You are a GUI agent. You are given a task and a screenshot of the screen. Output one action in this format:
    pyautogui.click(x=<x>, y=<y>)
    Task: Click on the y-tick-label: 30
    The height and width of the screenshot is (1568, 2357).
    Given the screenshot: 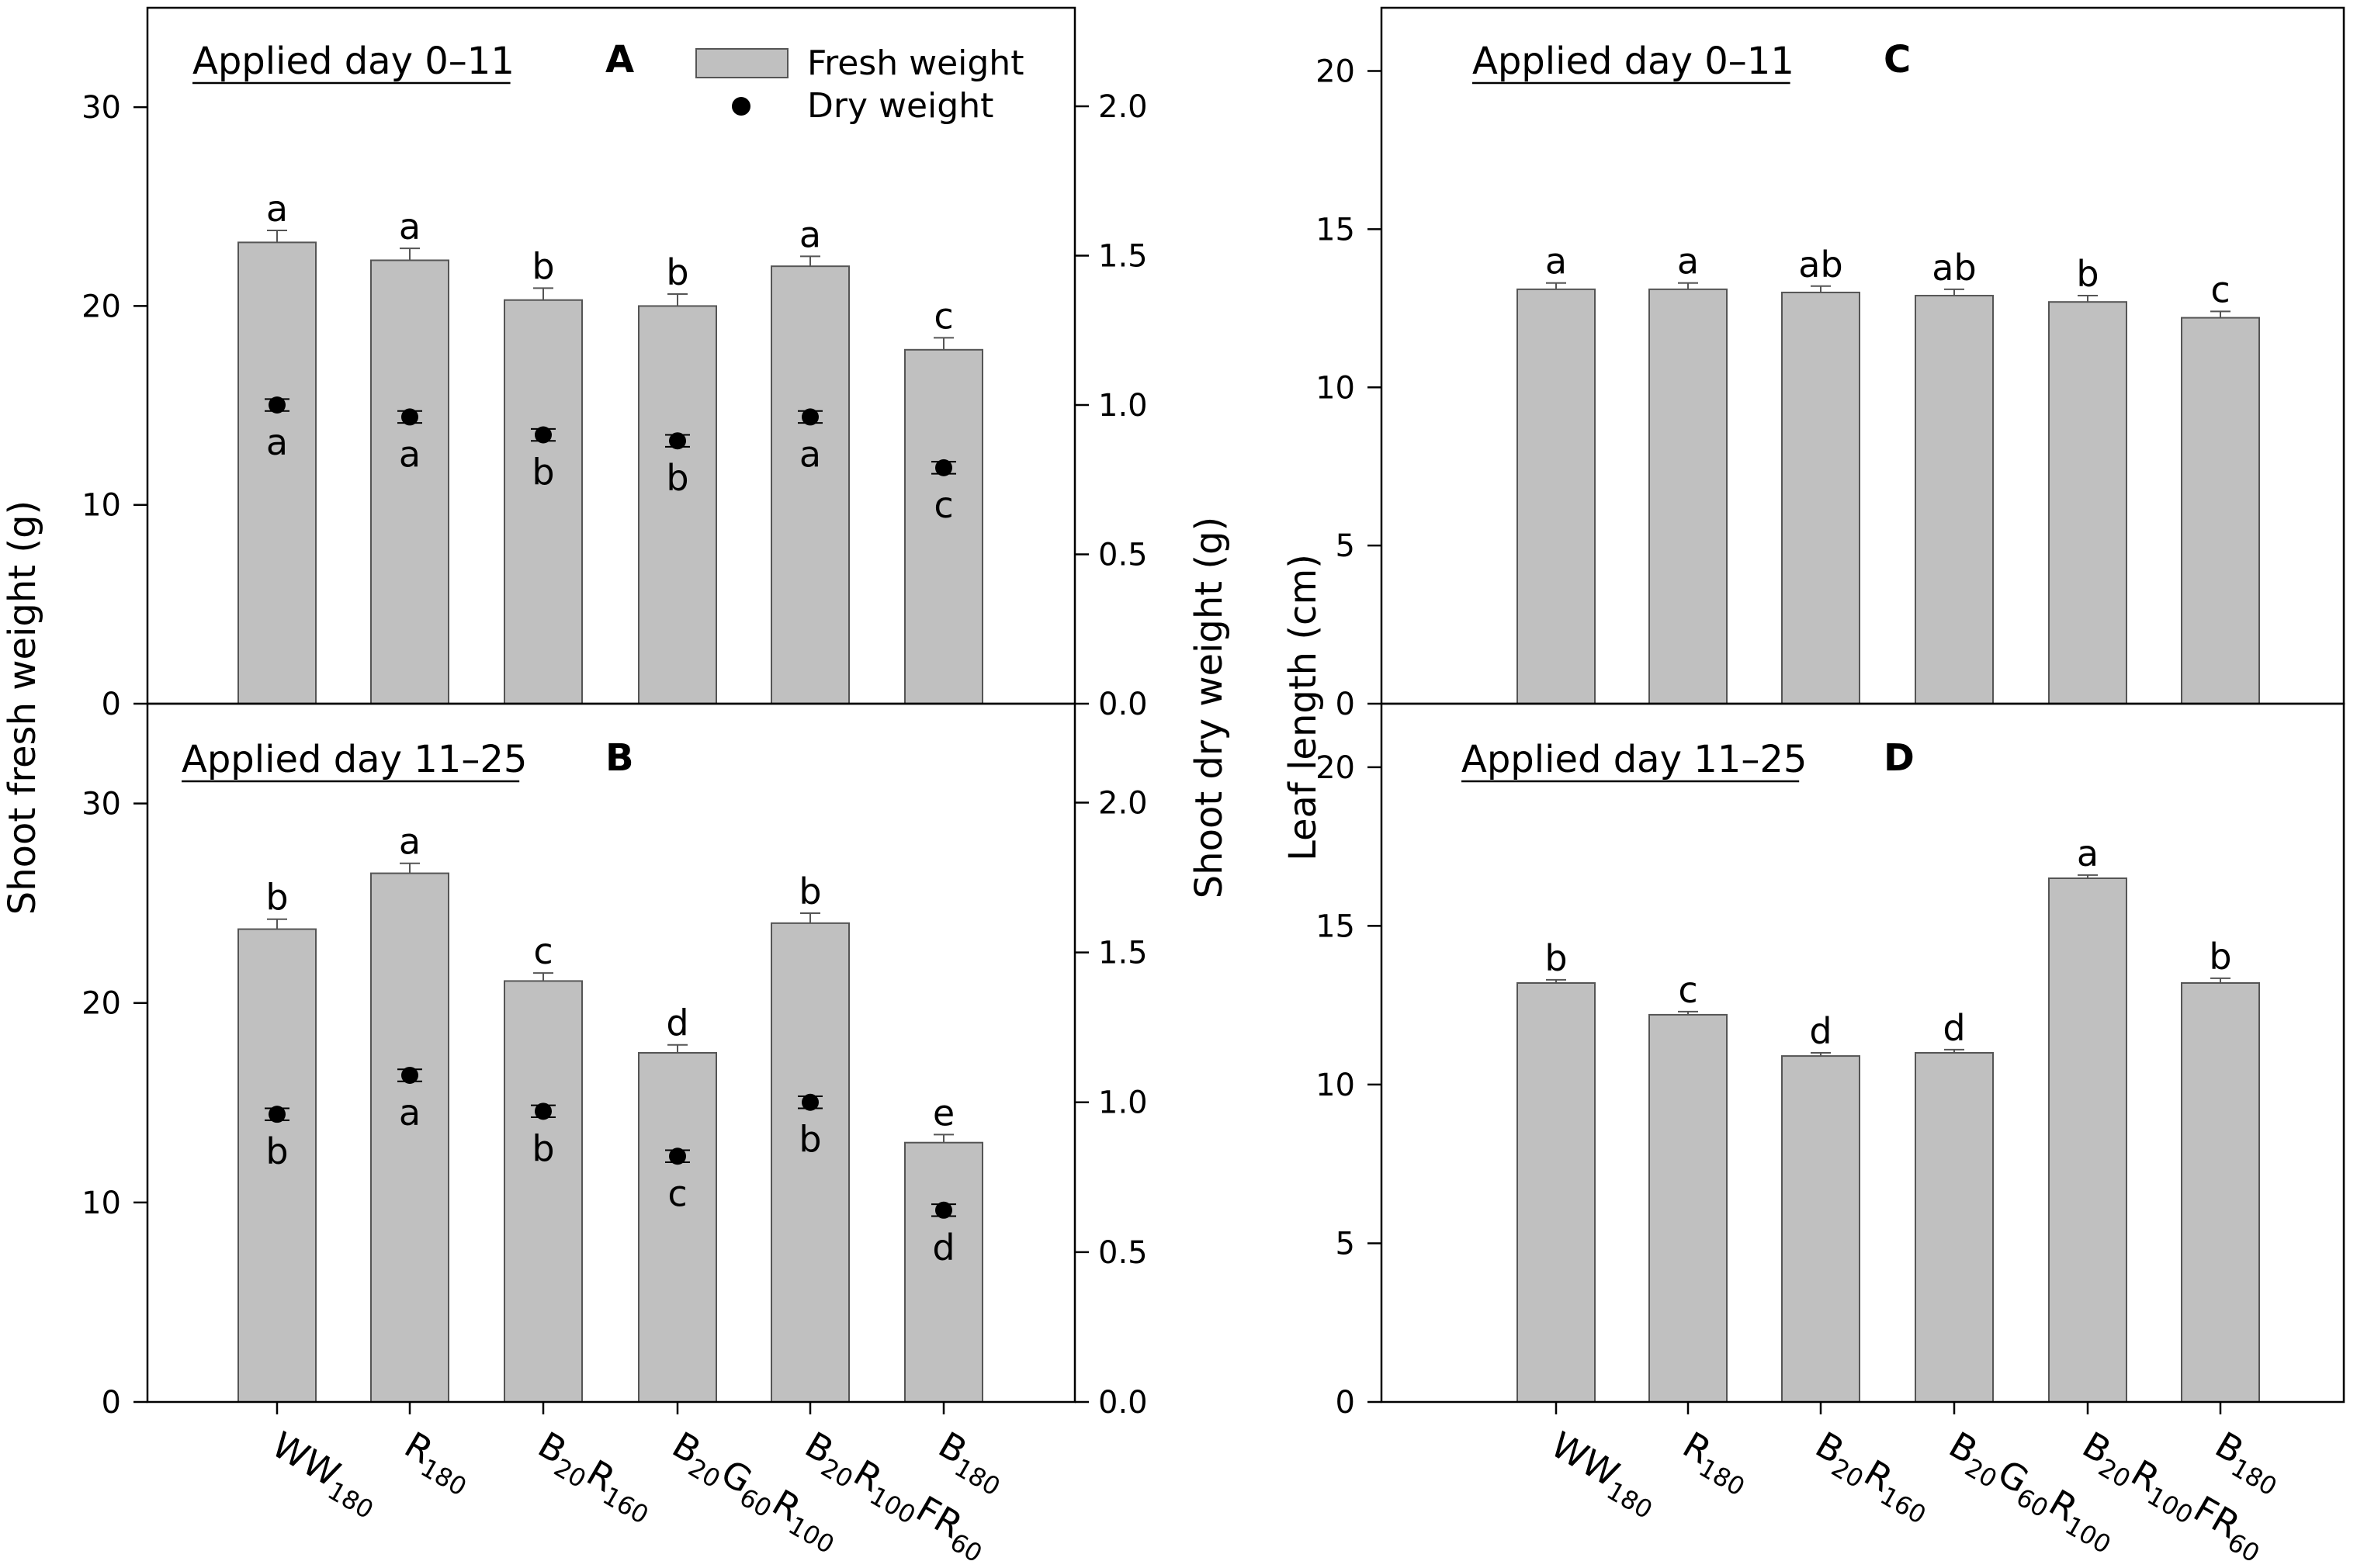 What is the action you would take?
    pyautogui.click(x=101, y=108)
    